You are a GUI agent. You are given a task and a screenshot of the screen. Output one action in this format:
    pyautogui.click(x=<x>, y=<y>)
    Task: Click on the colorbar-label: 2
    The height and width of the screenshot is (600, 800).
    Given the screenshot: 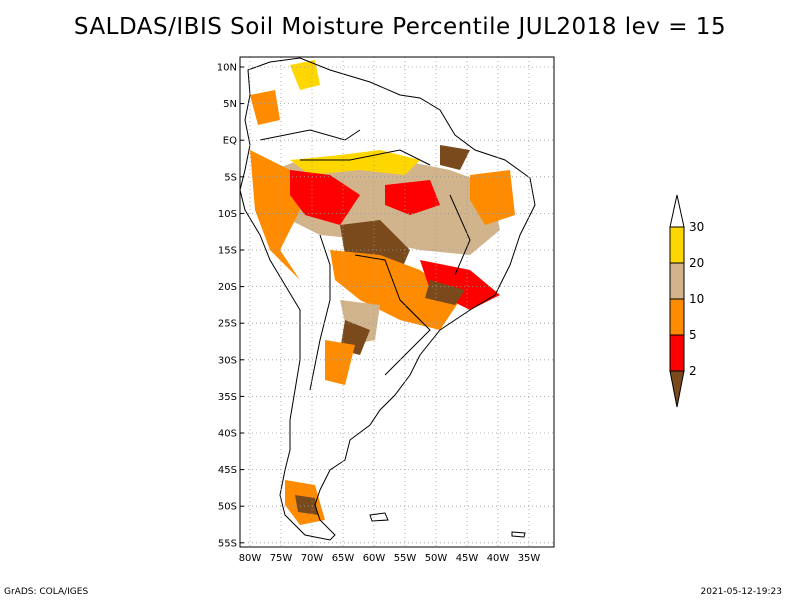 What is the action you would take?
    pyautogui.click(x=693, y=371)
    